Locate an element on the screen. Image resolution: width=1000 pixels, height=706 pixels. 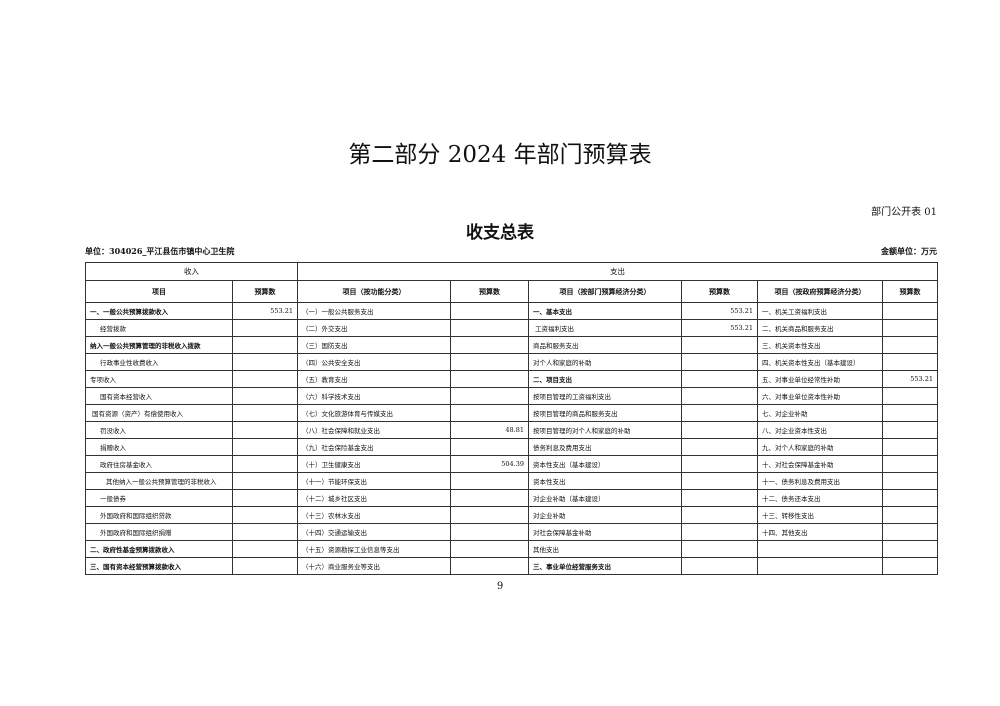
data-row: 纳入一般公共预算管理的非税收入拨款 （三）国防支出 商品和服务支出 三、机关资本性支出 is located at coordinates (511, 345).